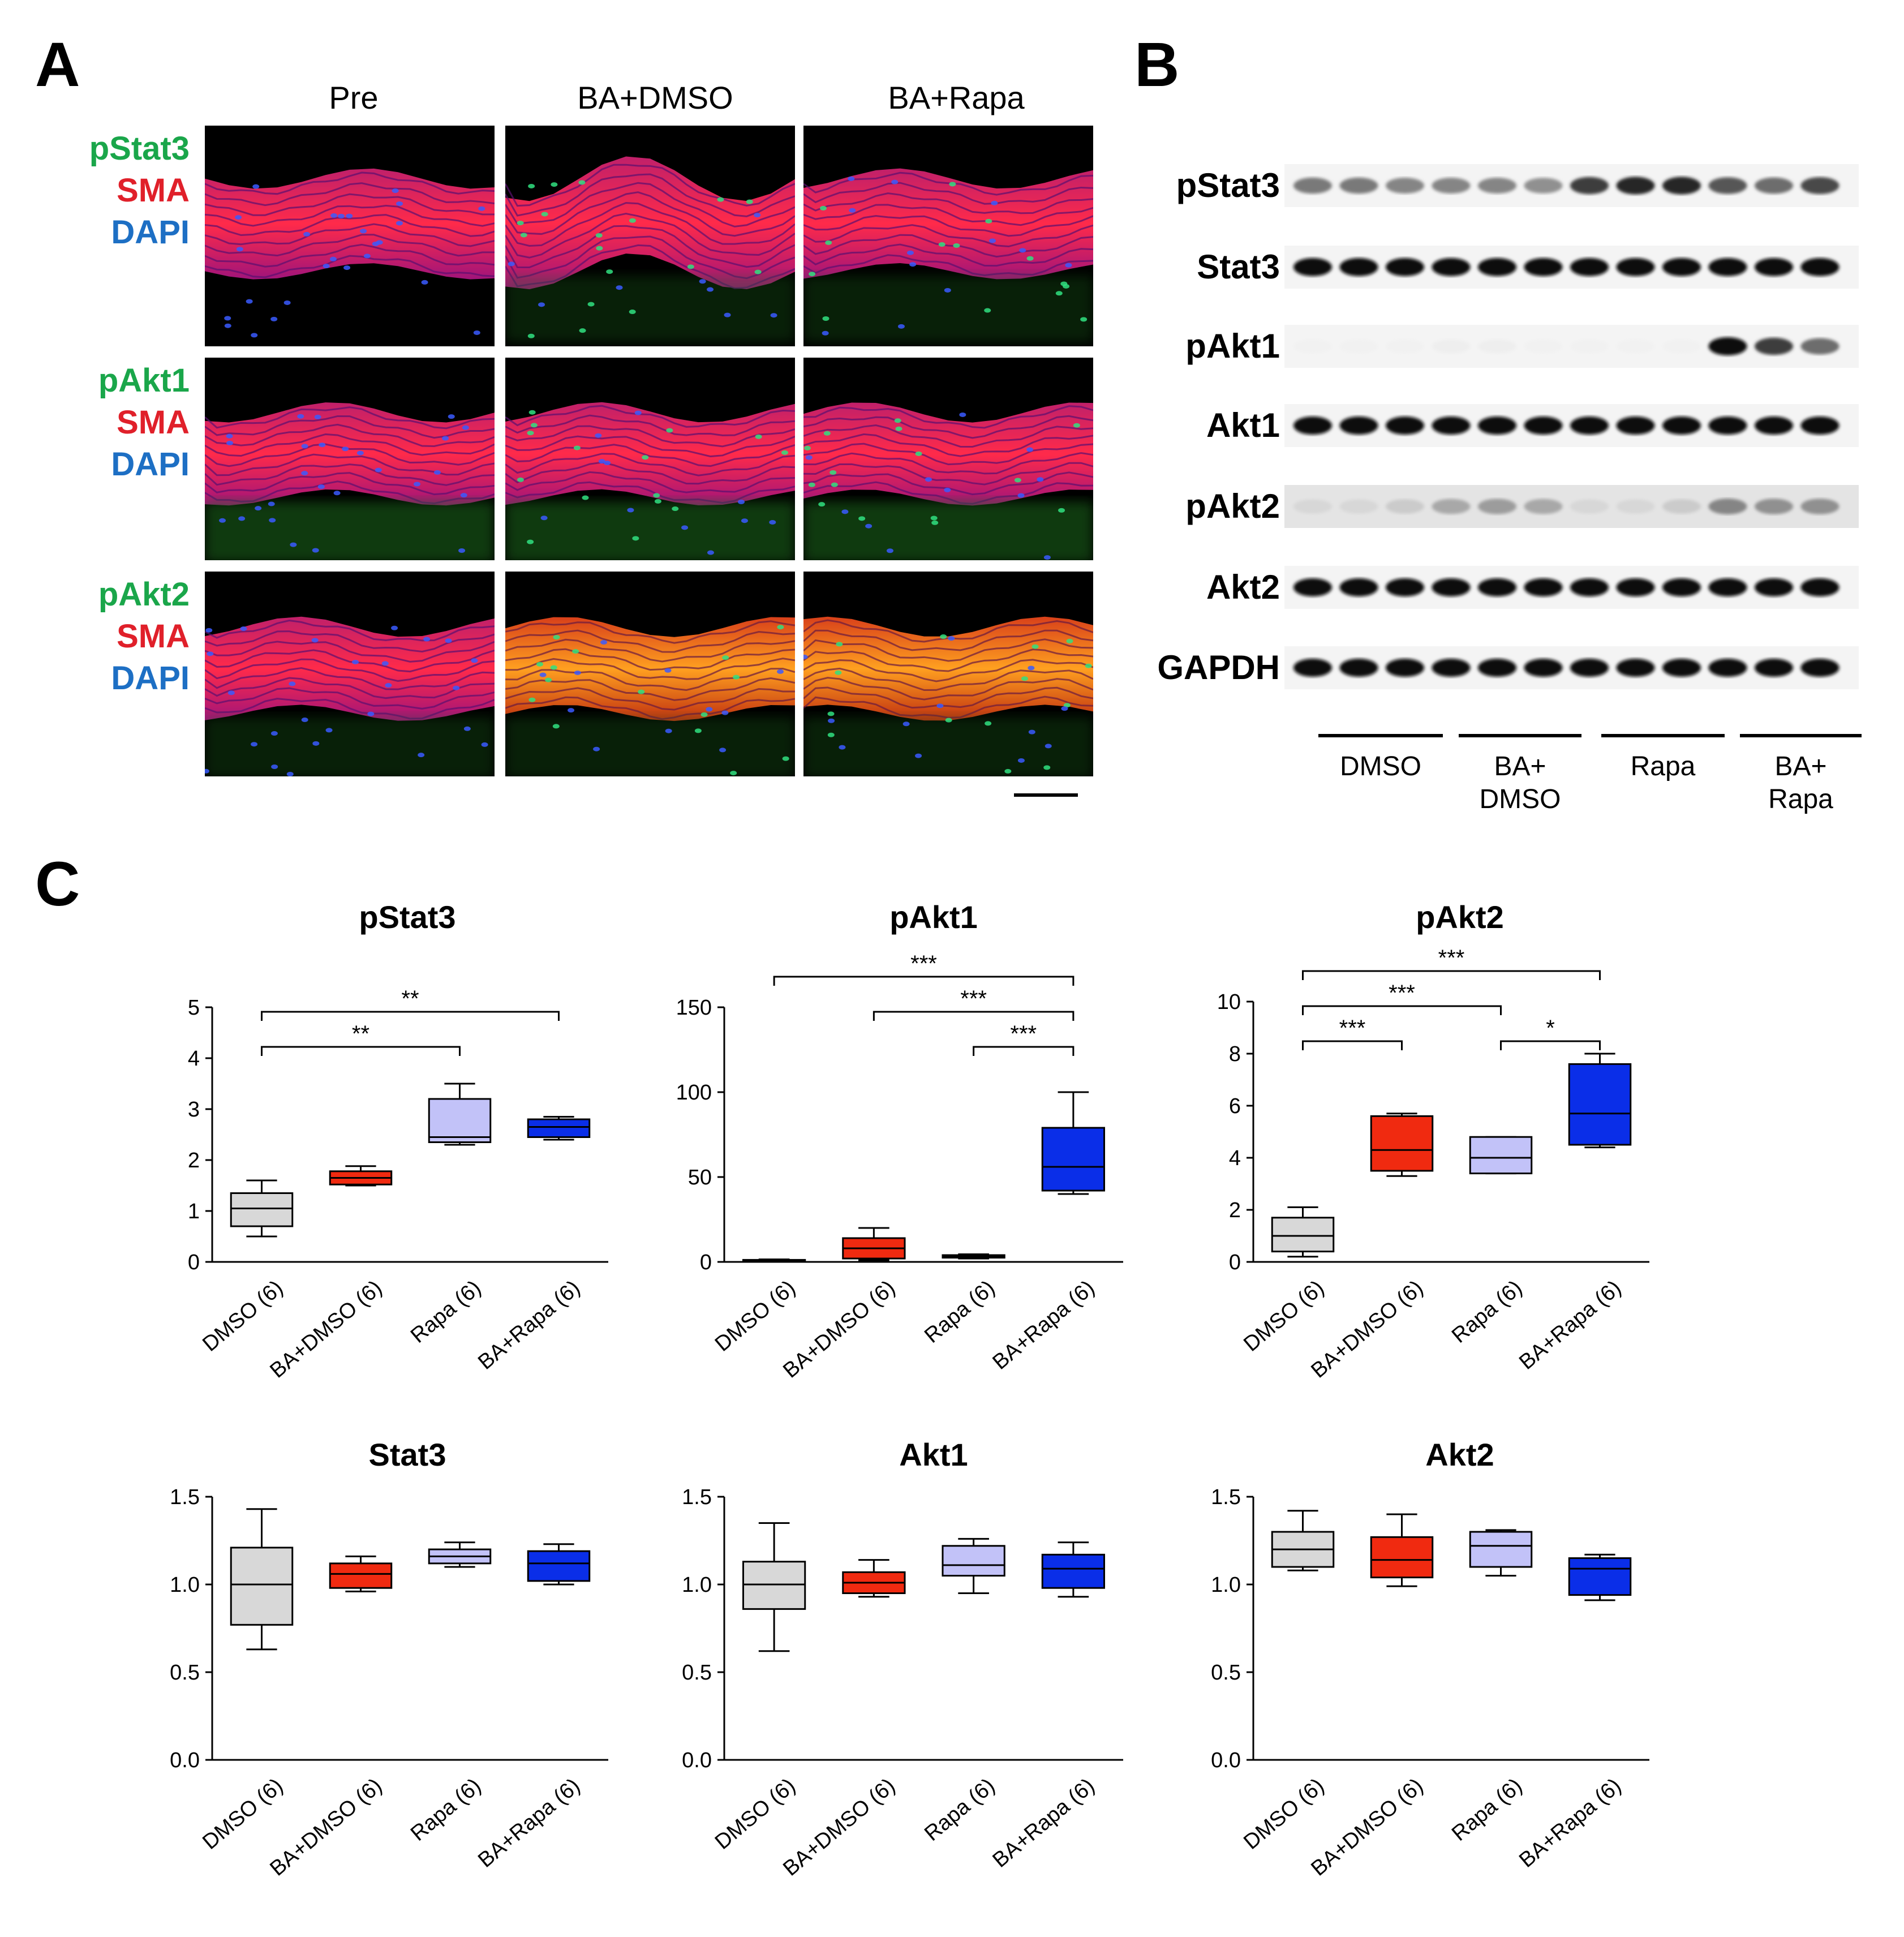 Image resolution: width=1904 pixels, height=1937 pixels. What do you see at coordinates (360, 1033) in the screenshot?
I see `significance-stars: **` at bounding box center [360, 1033].